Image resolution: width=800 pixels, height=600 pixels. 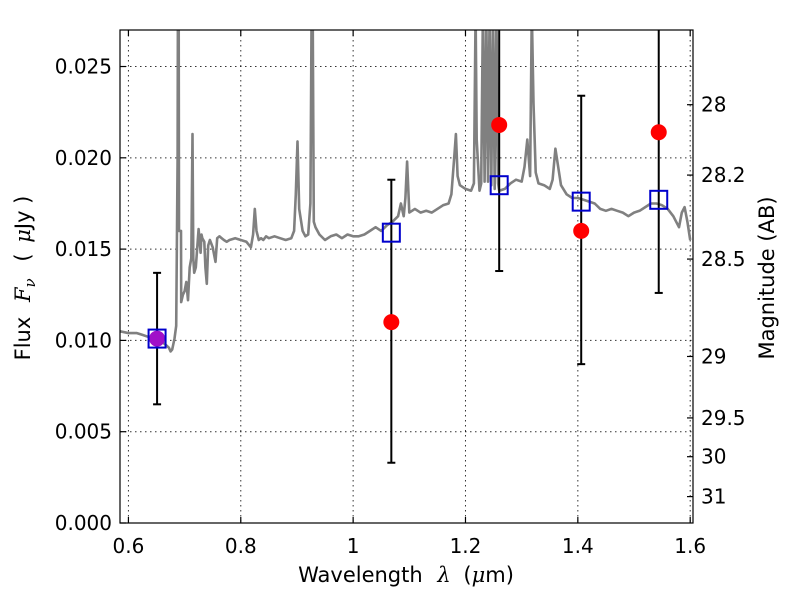 I want to click on y2-tick-label: 30, so click(x=713, y=457).